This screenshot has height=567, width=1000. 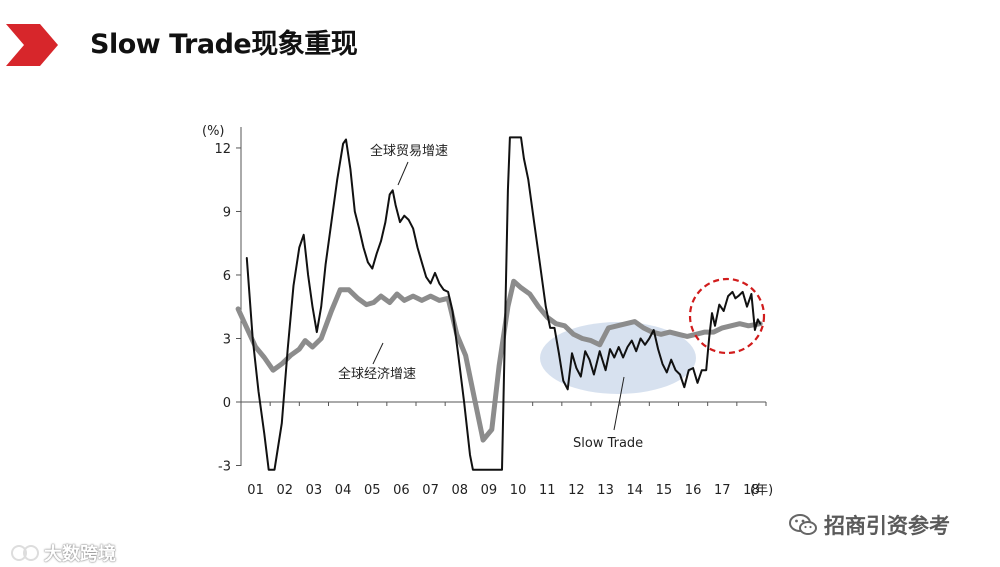 I want to click on y-tick-label: 12, so click(x=222, y=149).